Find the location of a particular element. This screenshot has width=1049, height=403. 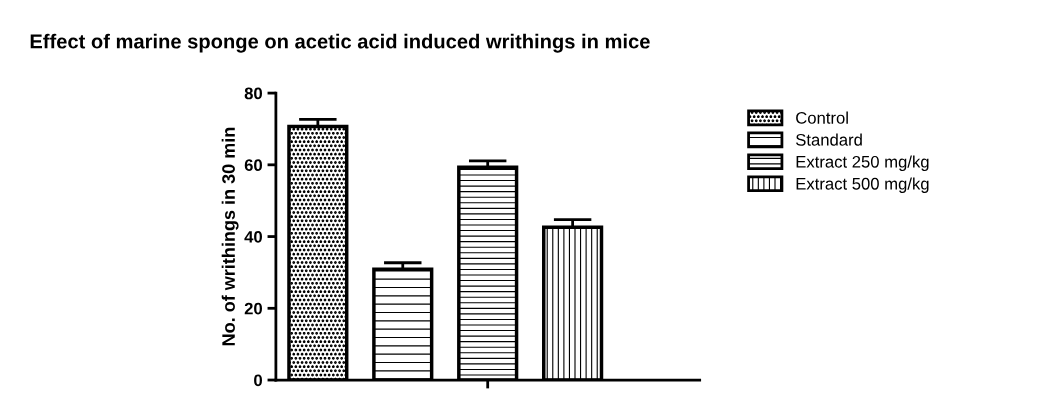

y-tick-label: 40 is located at coordinates (253, 236).